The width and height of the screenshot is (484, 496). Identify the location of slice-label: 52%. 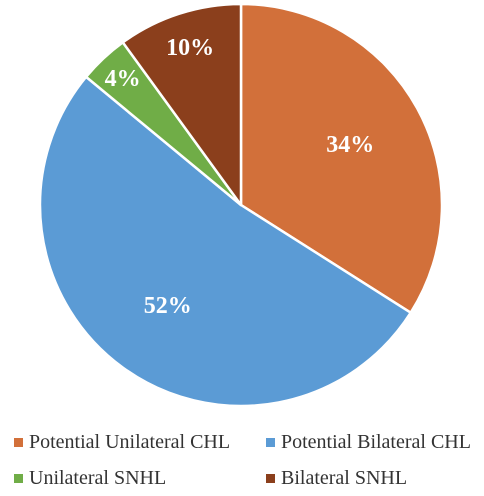
(168, 306).